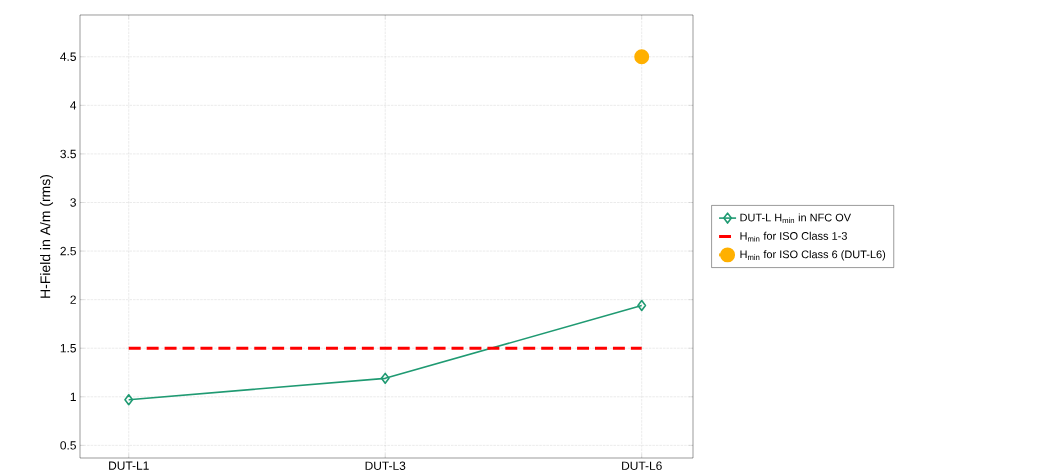 This screenshot has width=1055, height=474. What do you see at coordinates (795, 218) in the screenshot?
I see `legend-label: DUT-L H$_{min}$ in NFC OV` at bounding box center [795, 218].